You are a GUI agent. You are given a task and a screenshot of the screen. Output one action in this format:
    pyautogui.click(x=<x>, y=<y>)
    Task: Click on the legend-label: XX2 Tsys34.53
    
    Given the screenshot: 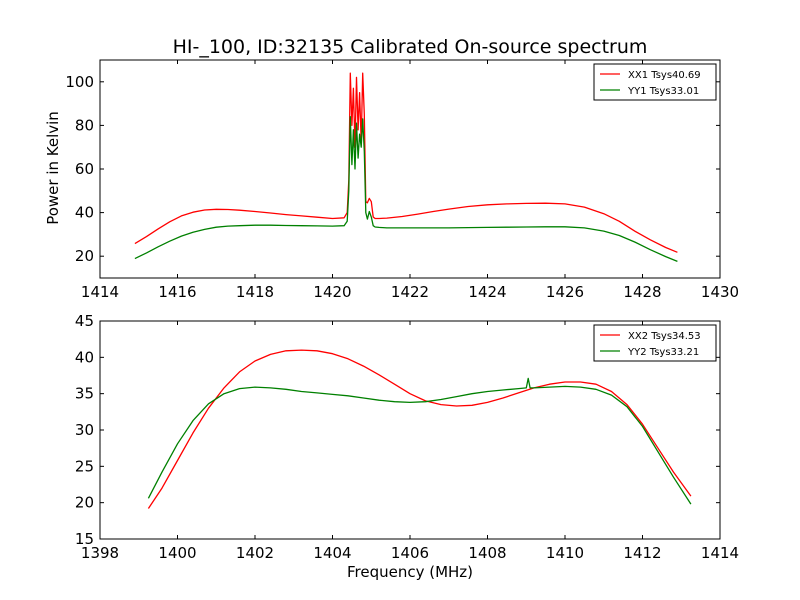 What is the action you would take?
    pyautogui.click(x=664, y=336)
    